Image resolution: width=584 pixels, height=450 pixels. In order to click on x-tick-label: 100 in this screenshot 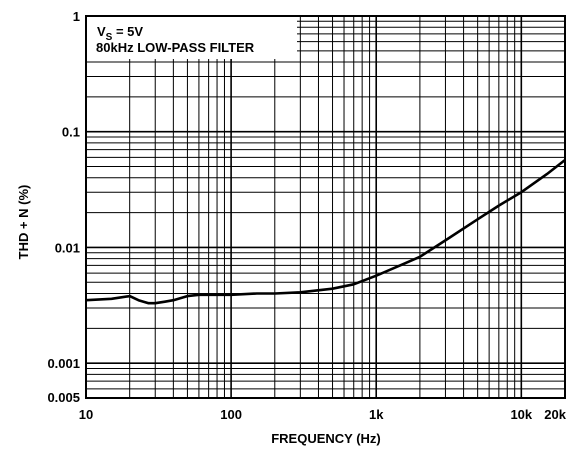, I will do `click(231, 414)`.